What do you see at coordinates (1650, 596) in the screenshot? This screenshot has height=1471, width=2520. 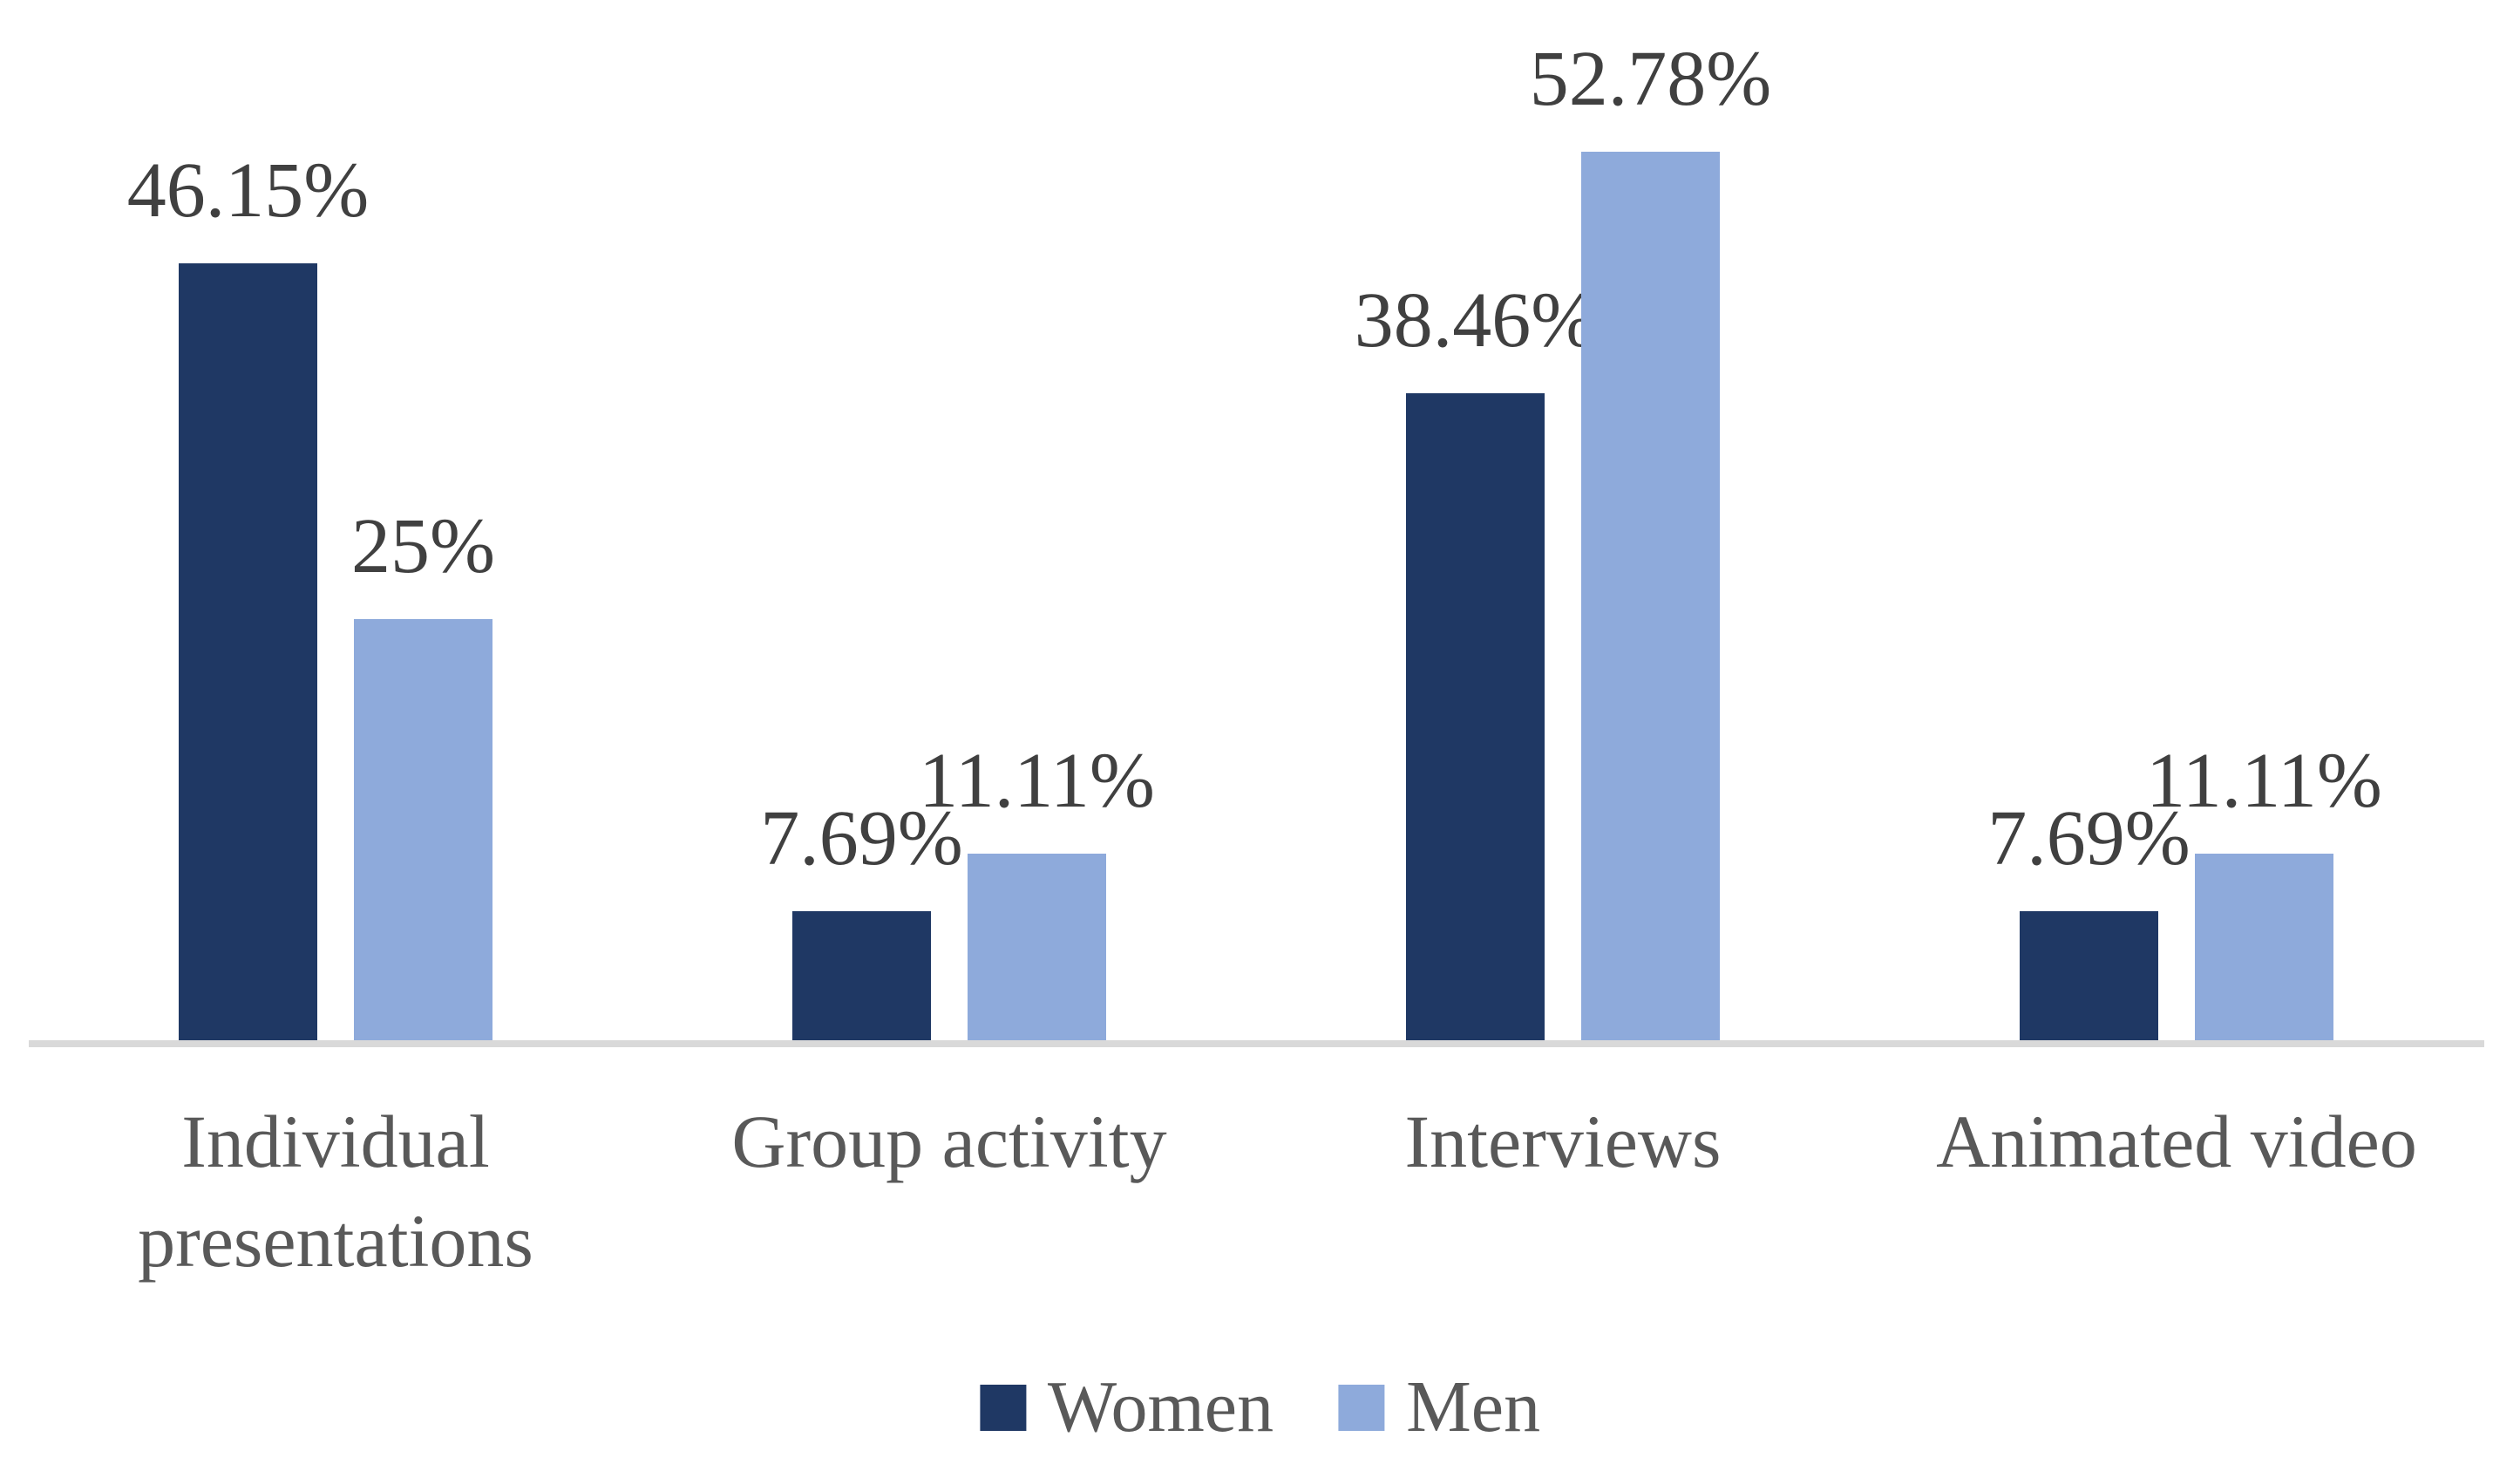 I see `bar-men-interviews` at bounding box center [1650, 596].